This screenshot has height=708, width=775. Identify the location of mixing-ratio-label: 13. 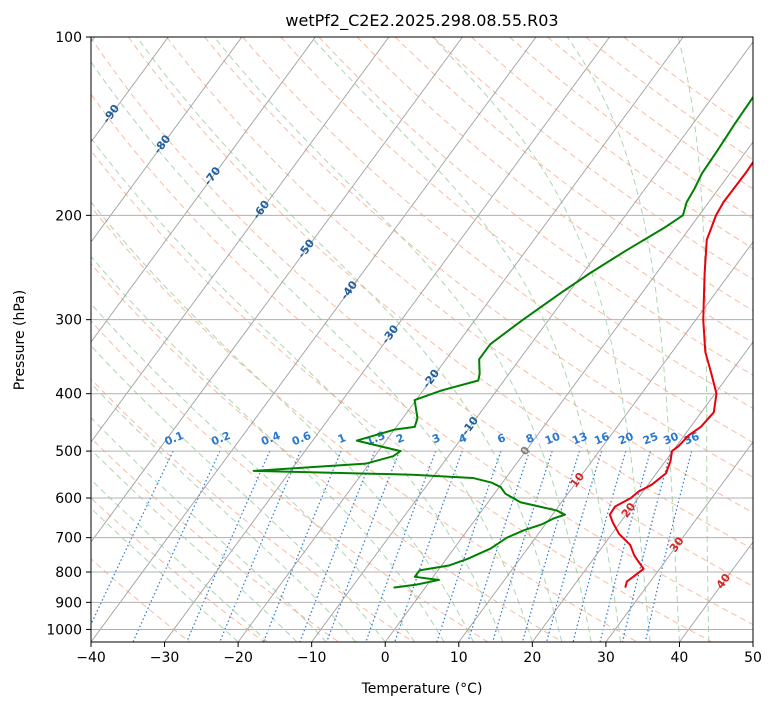
(579, 439).